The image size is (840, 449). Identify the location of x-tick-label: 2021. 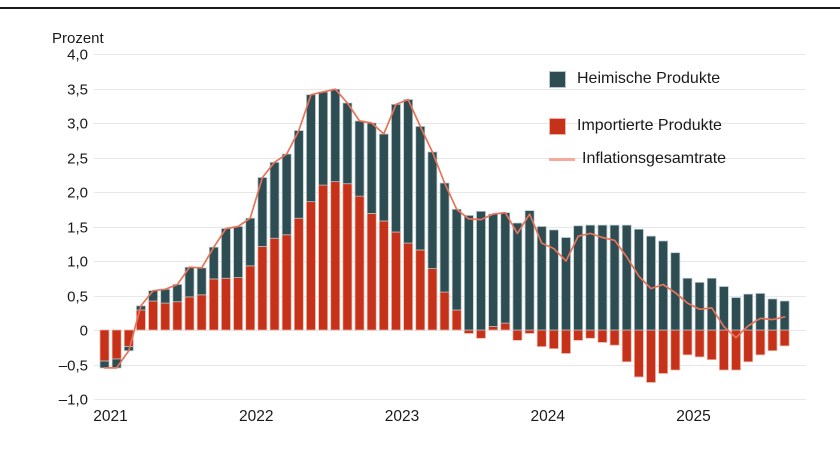
(110, 416).